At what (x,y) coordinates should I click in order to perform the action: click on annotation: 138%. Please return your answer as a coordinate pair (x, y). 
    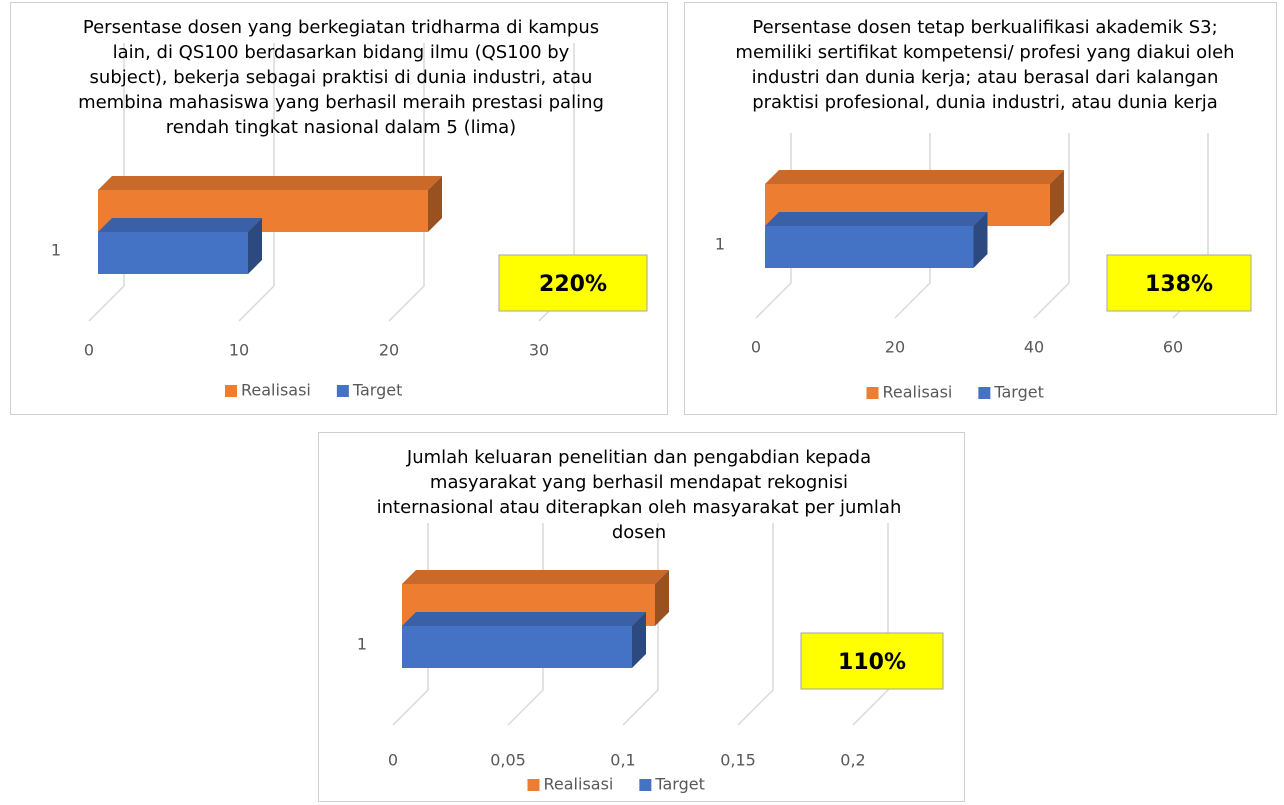
    Looking at the image, I should click on (1179, 284).